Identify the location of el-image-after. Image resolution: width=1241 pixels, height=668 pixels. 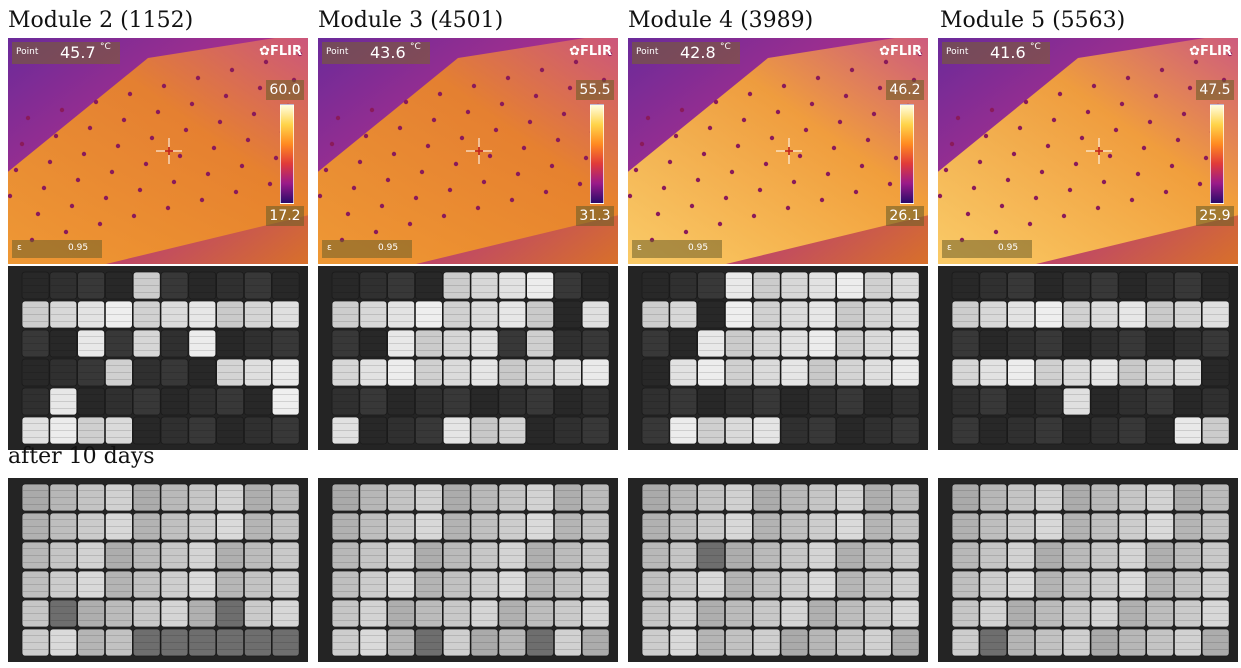
(778, 570).